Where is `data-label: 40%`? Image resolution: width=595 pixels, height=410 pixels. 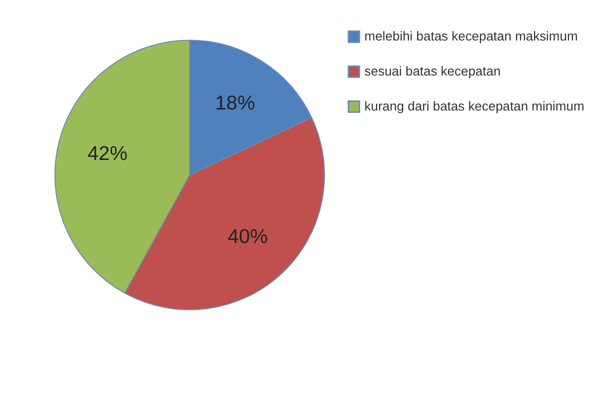 data-label: 40% is located at coordinates (248, 237).